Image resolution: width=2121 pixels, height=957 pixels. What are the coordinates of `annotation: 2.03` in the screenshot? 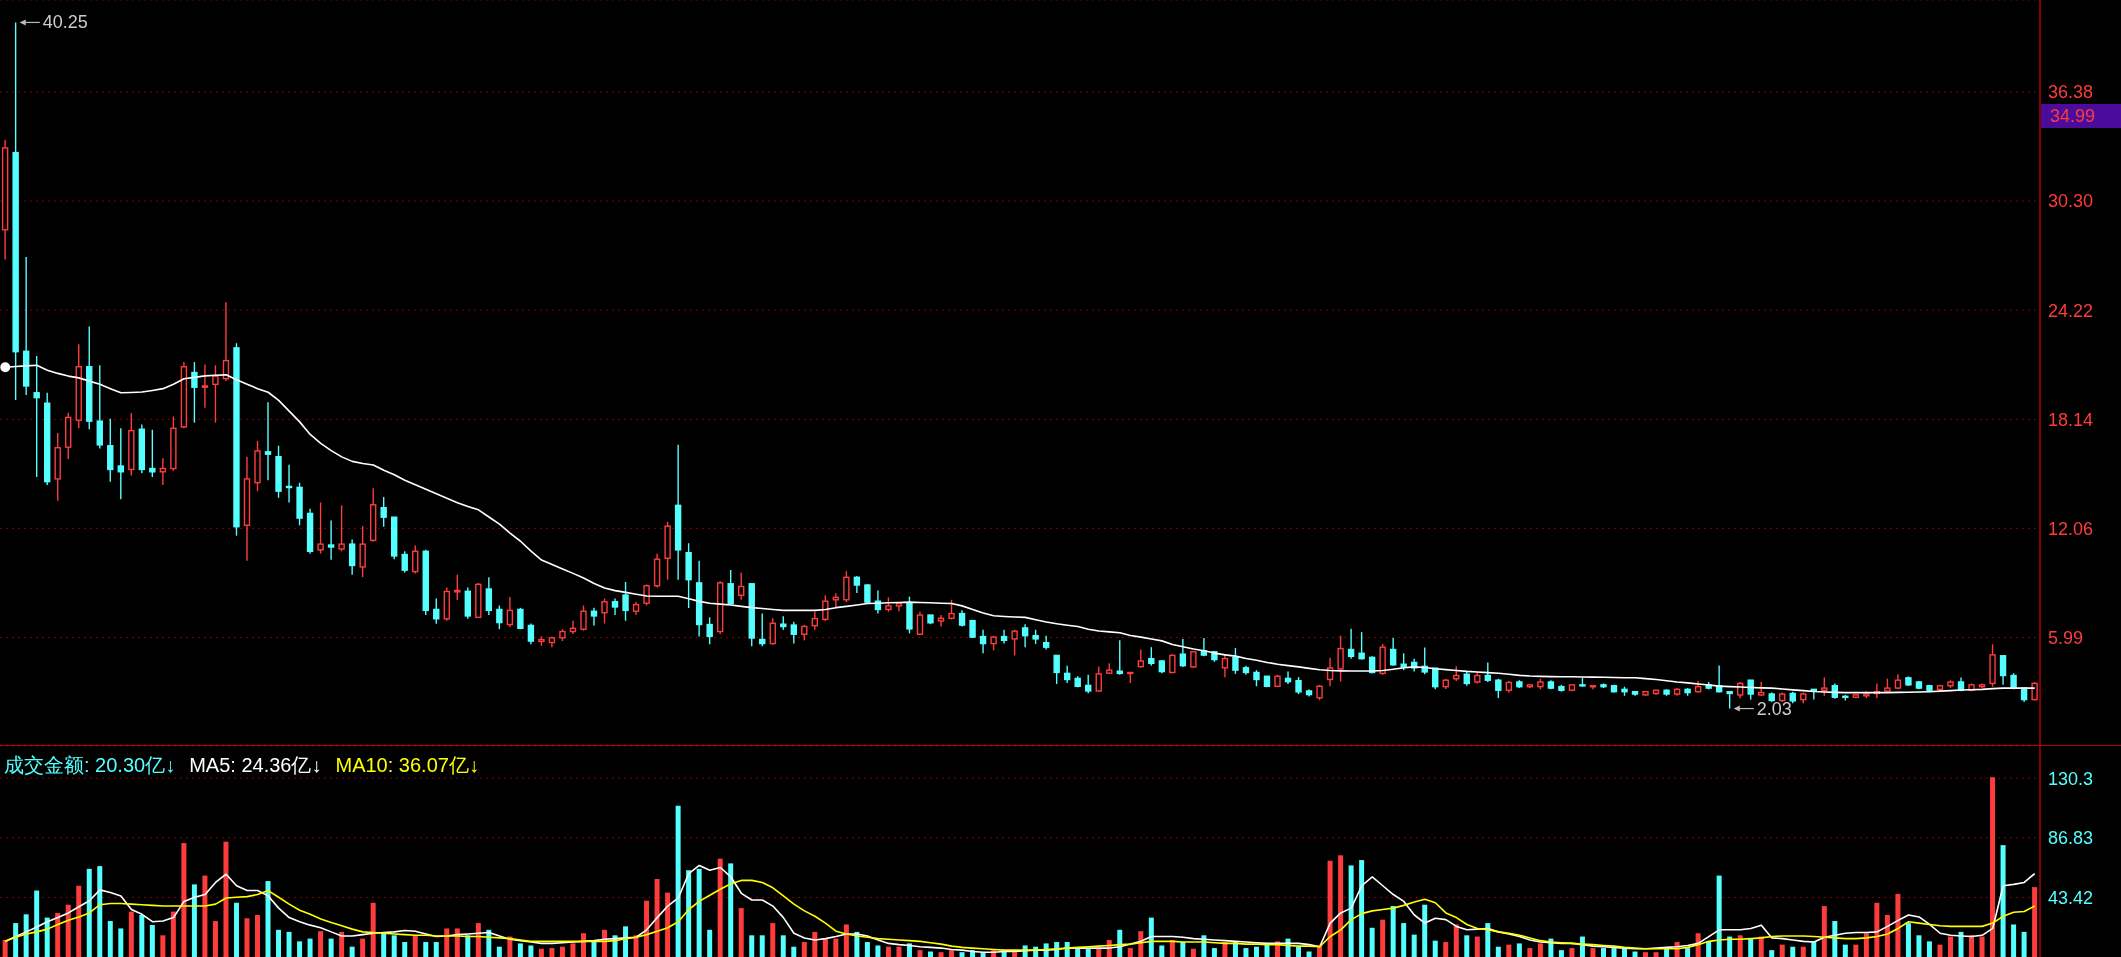 It's located at (1774, 708).